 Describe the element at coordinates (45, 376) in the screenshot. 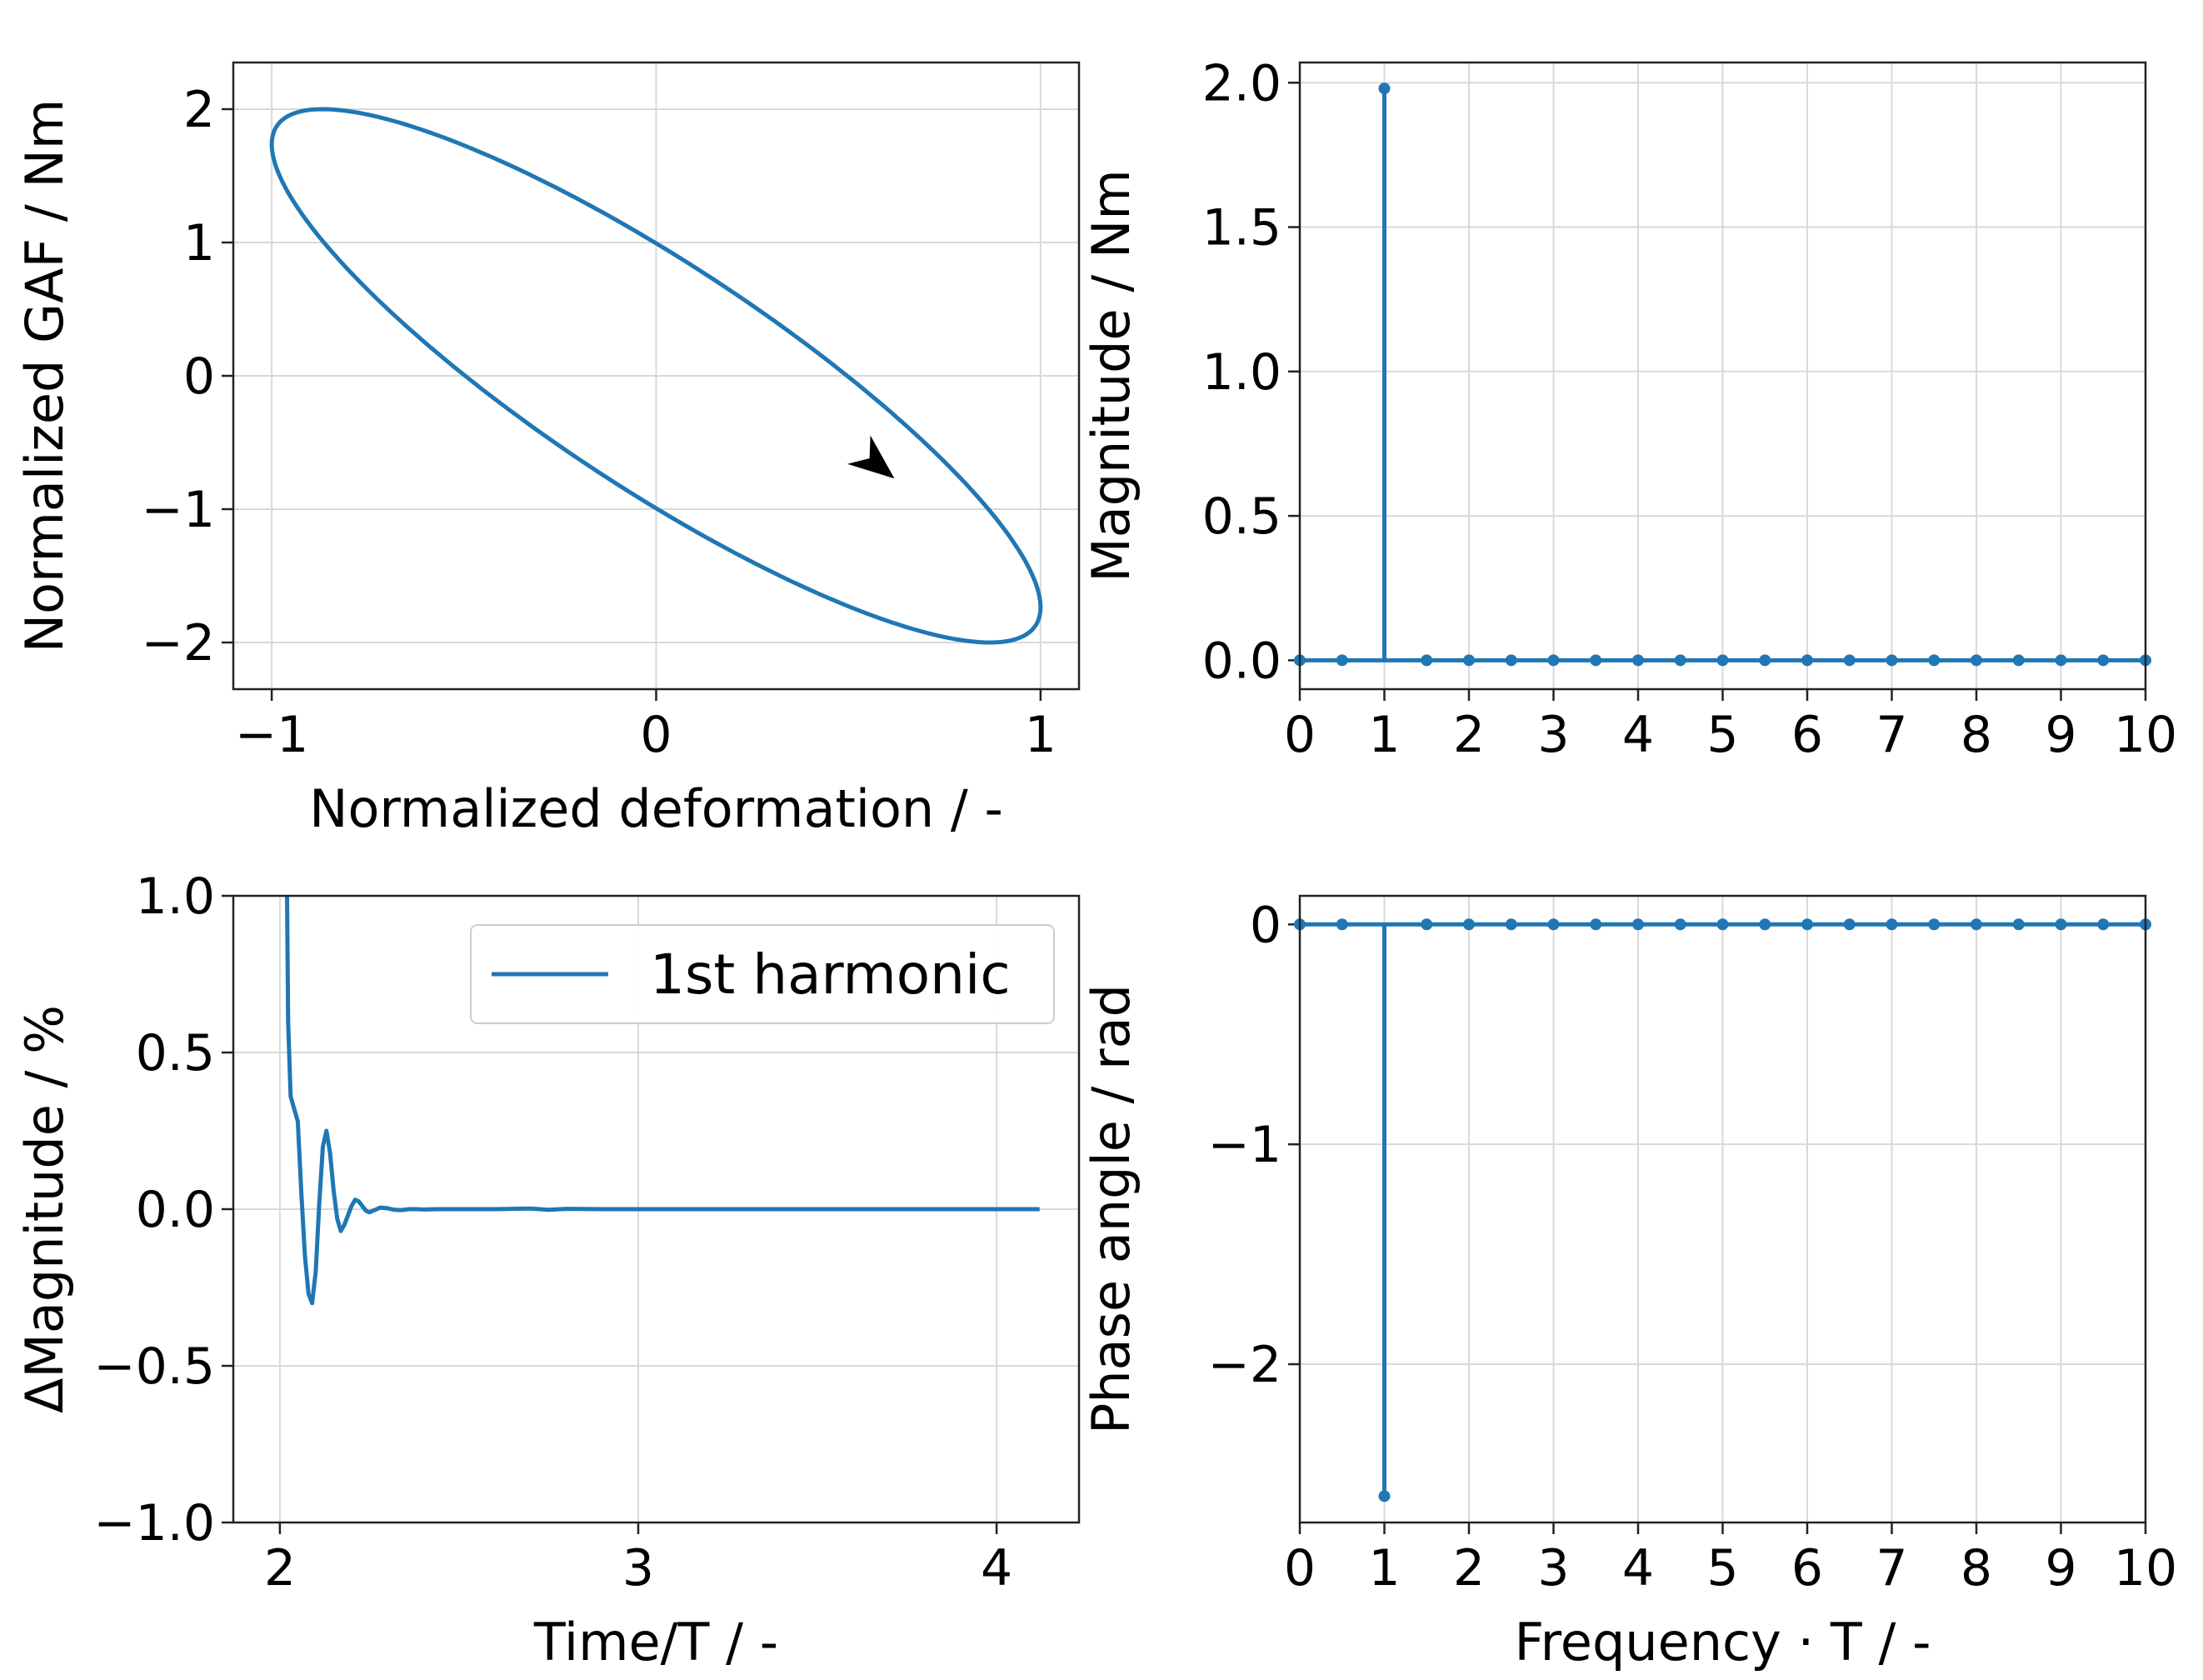

I see `y-axis-label: Normalized GAF / Nm` at that location.